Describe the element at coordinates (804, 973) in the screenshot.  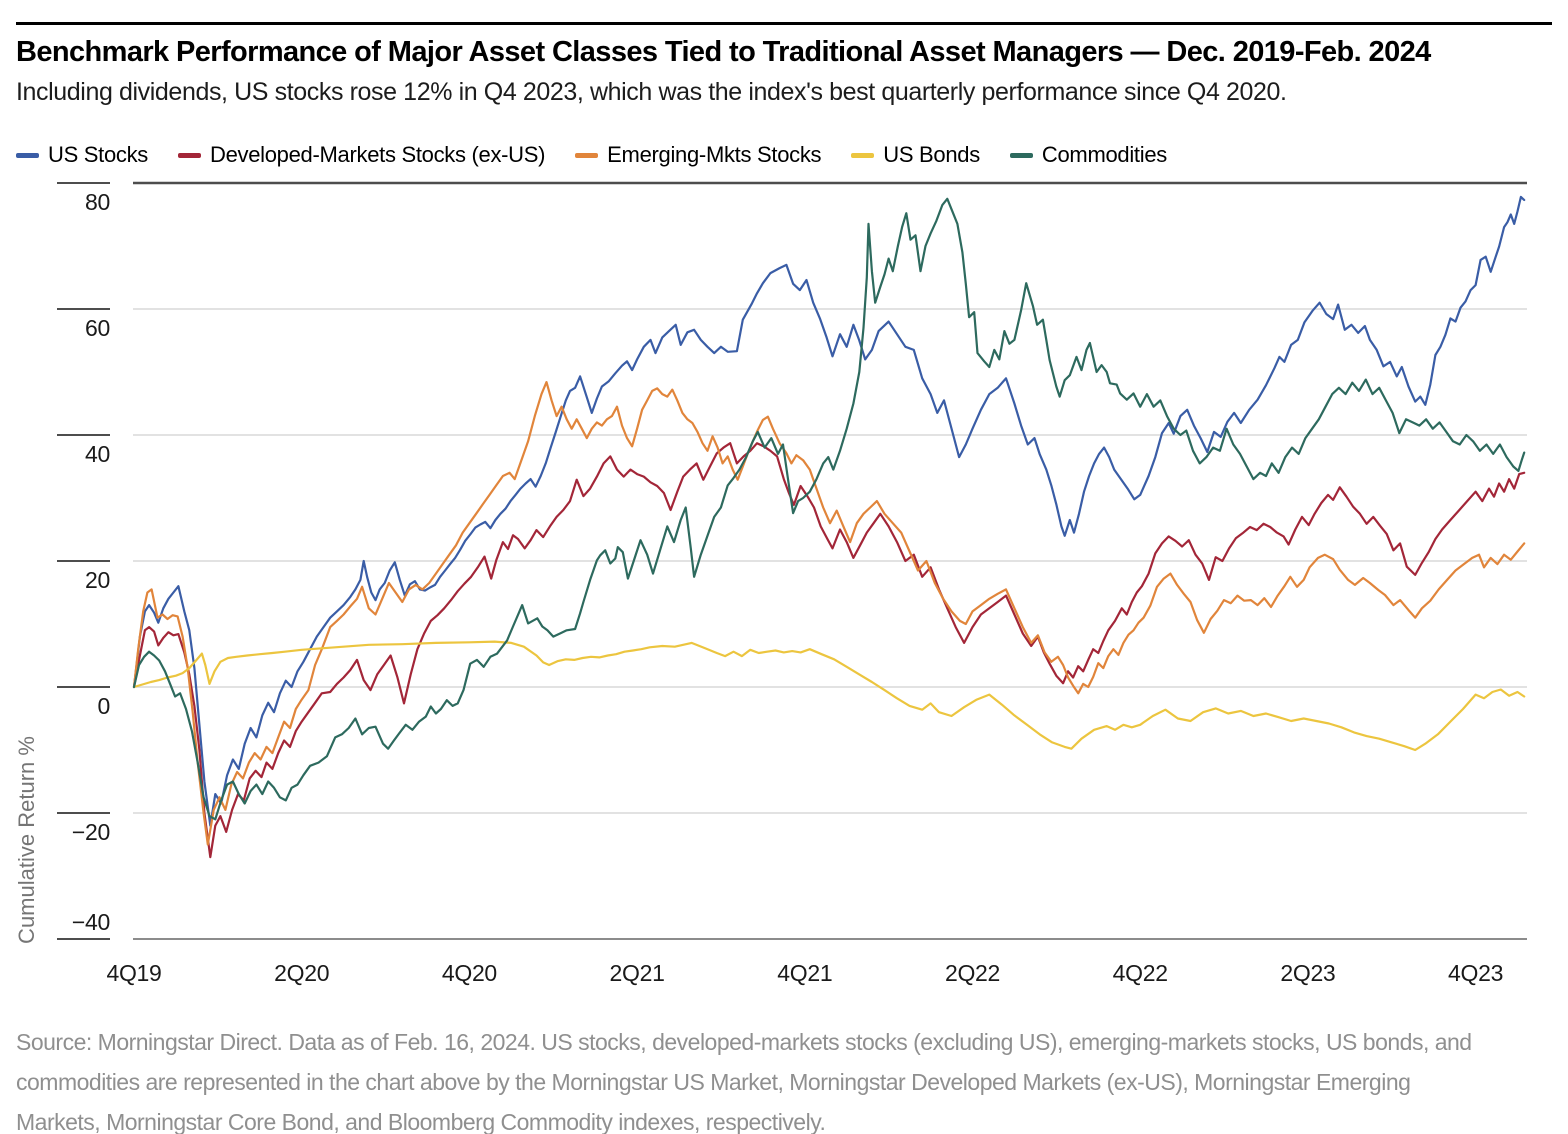
I see `x-axis-label: 4Q21` at that location.